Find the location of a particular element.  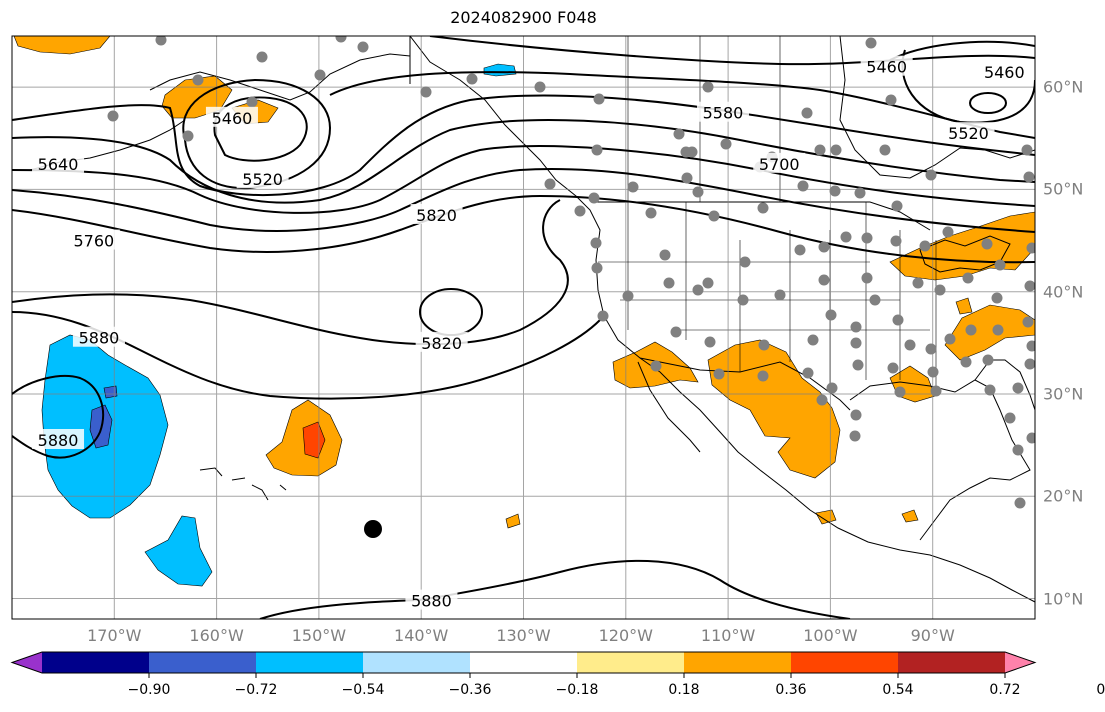

latitude-tick-label: 10°N is located at coordinates (1063, 599).